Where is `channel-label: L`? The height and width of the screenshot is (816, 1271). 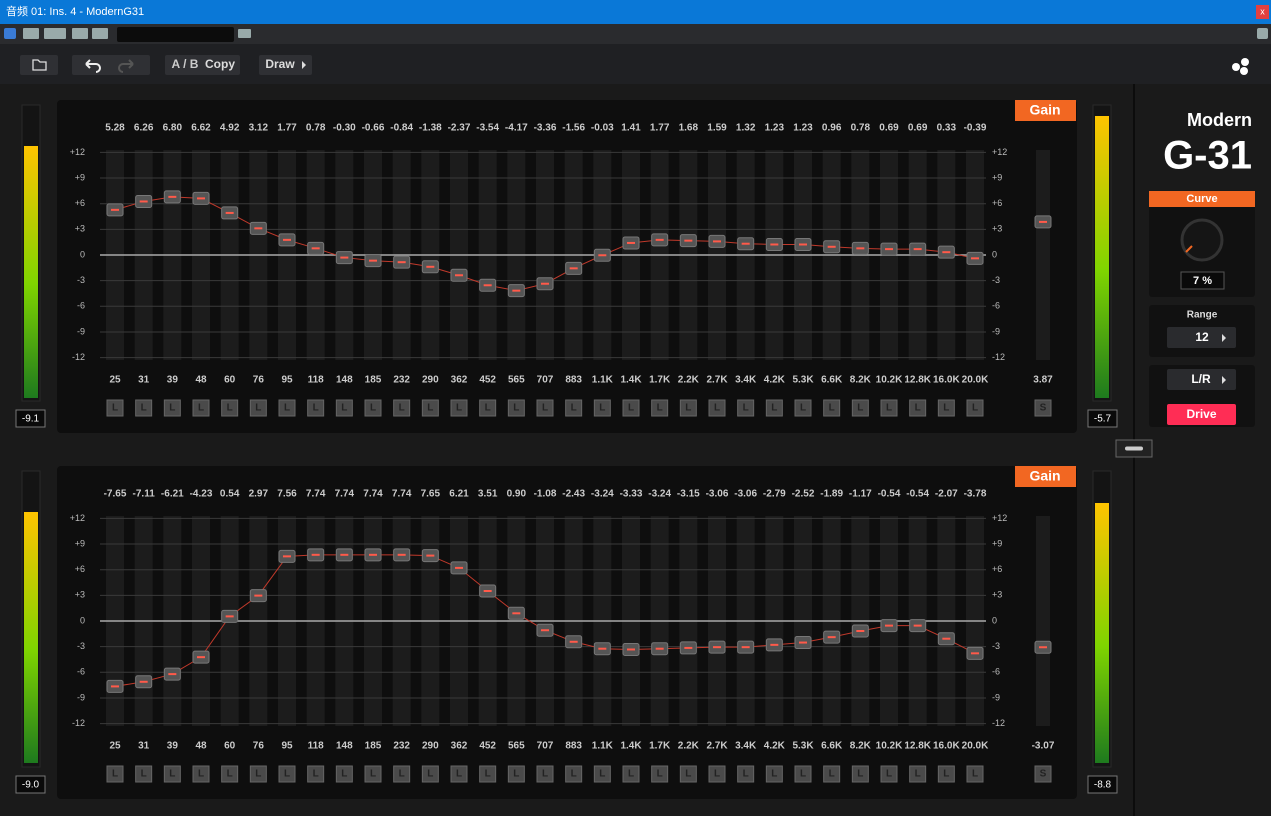
channel-label: L is located at coordinates (602, 774).